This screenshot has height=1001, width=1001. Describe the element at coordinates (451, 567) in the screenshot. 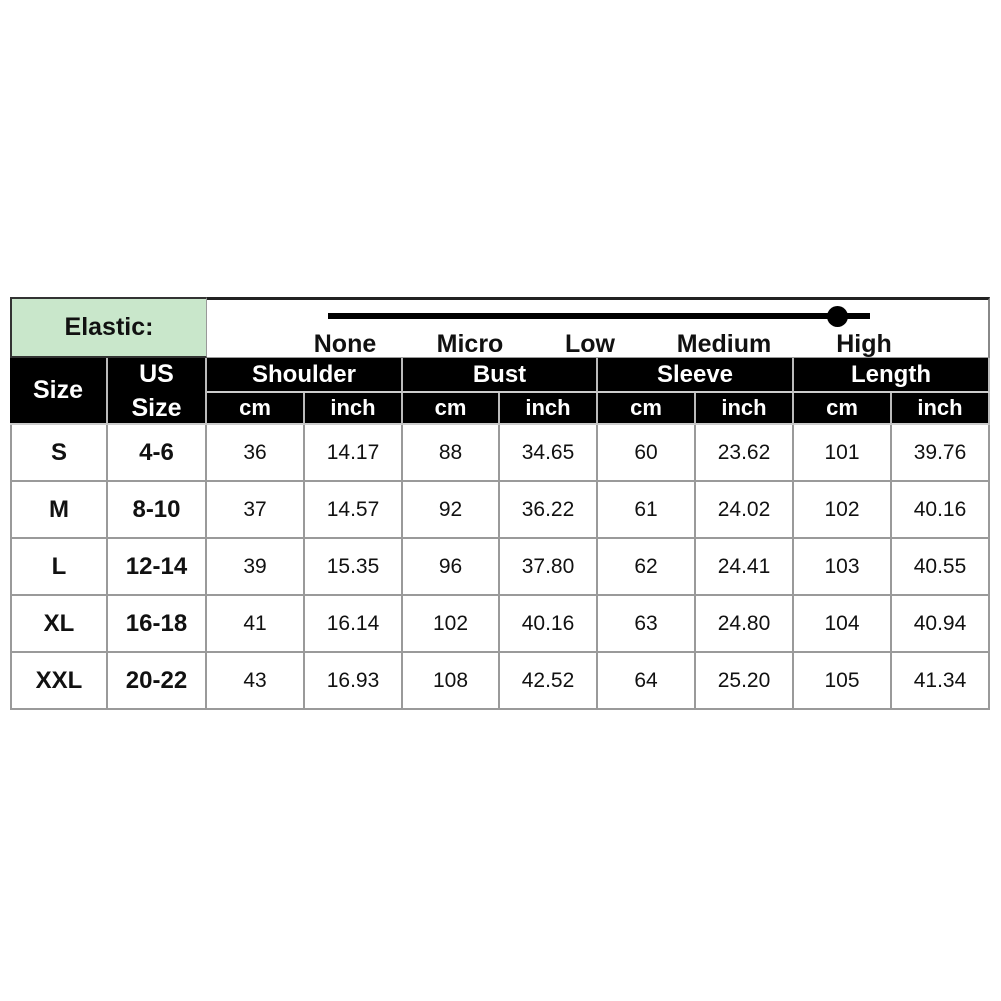

I see `measurement-cell: 96` at that location.